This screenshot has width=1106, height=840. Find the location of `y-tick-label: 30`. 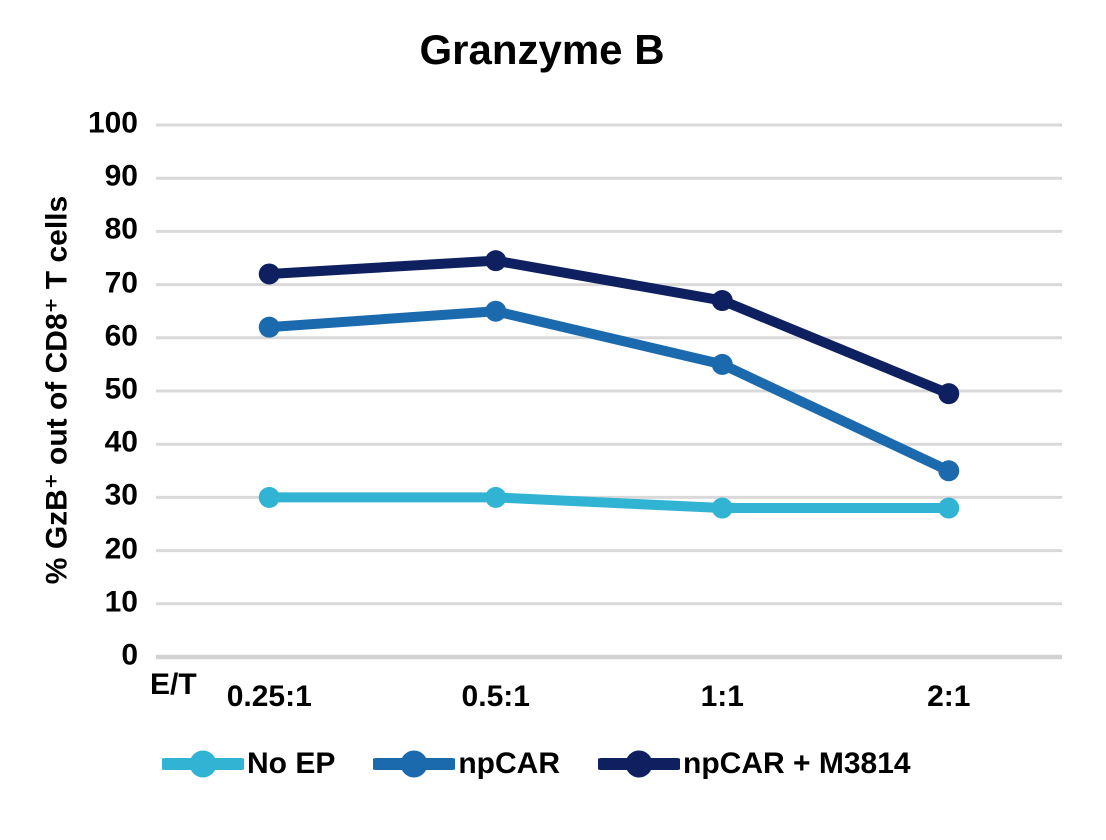

y-tick-label: 30 is located at coordinates (121, 496).